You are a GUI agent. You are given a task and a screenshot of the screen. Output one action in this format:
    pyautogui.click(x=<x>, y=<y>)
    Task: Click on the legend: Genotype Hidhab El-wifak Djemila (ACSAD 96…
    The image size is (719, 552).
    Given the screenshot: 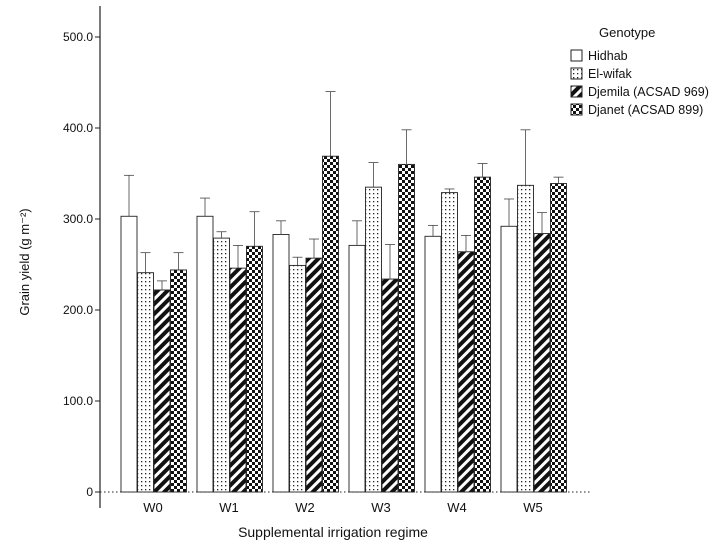 What is the action you would take?
    pyautogui.click(x=639, y=71)
    